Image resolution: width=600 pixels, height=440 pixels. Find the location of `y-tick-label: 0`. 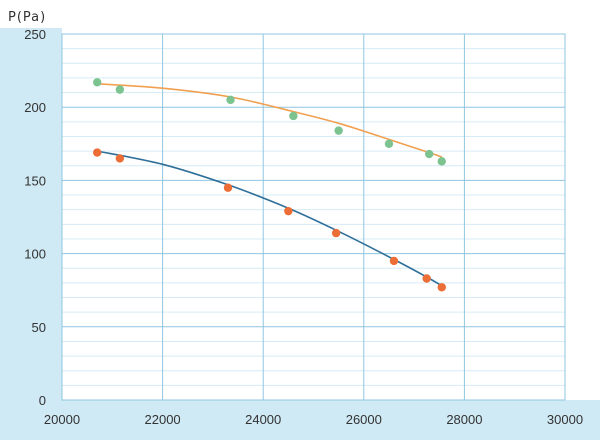

y-tick-label: 0 is located at coordinates (42, 400).